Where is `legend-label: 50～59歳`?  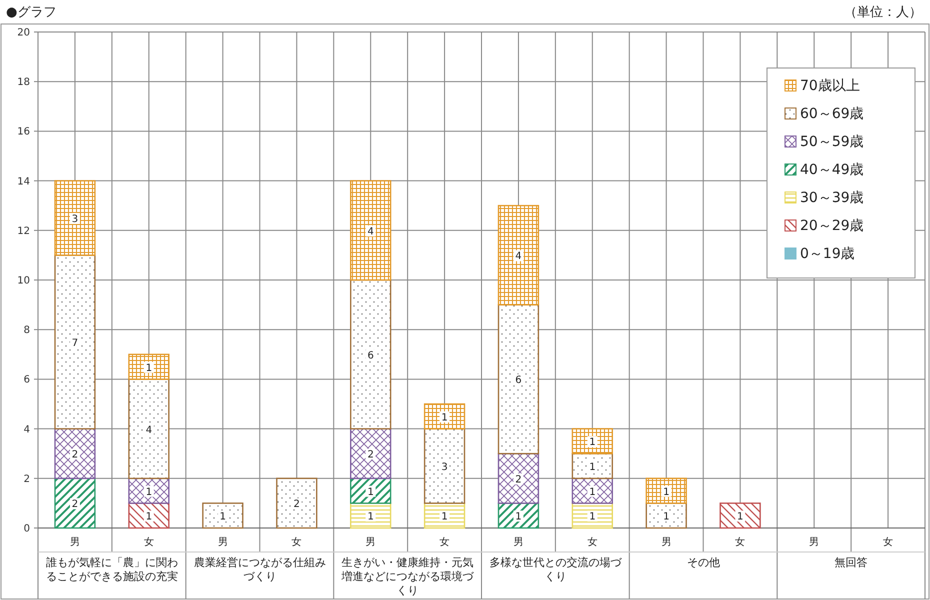 legend-label: 50～59歳 is located at coordinates (832, 142).